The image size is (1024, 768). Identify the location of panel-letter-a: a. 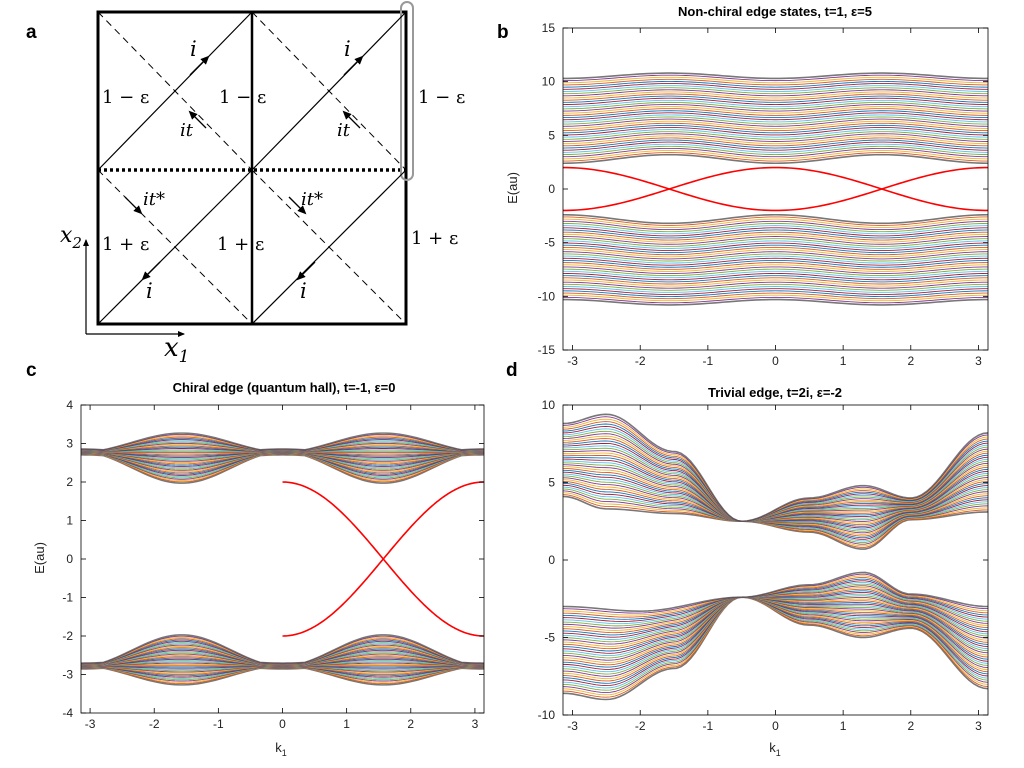
(31, 32).